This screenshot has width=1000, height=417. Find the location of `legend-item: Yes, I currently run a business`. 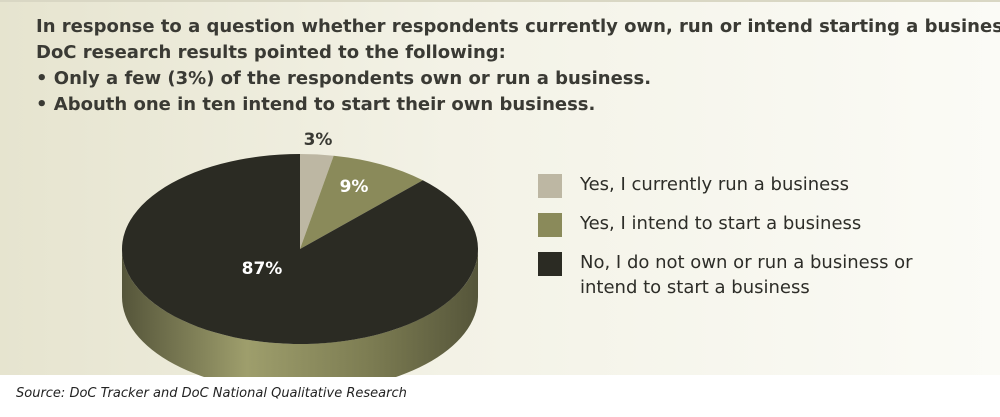

legend-item: Yes, I currently run a business is located at coordinates (758, 185).